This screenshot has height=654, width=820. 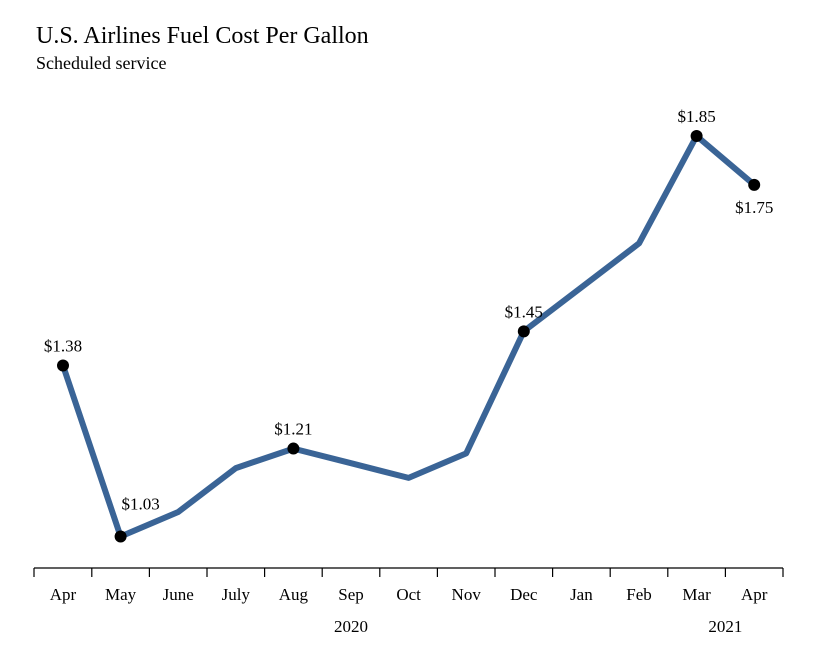 What do you see at coordinates (293, 429) in the screenshot?
I see `data-label: $1.21` at bounding box center [293, 429].